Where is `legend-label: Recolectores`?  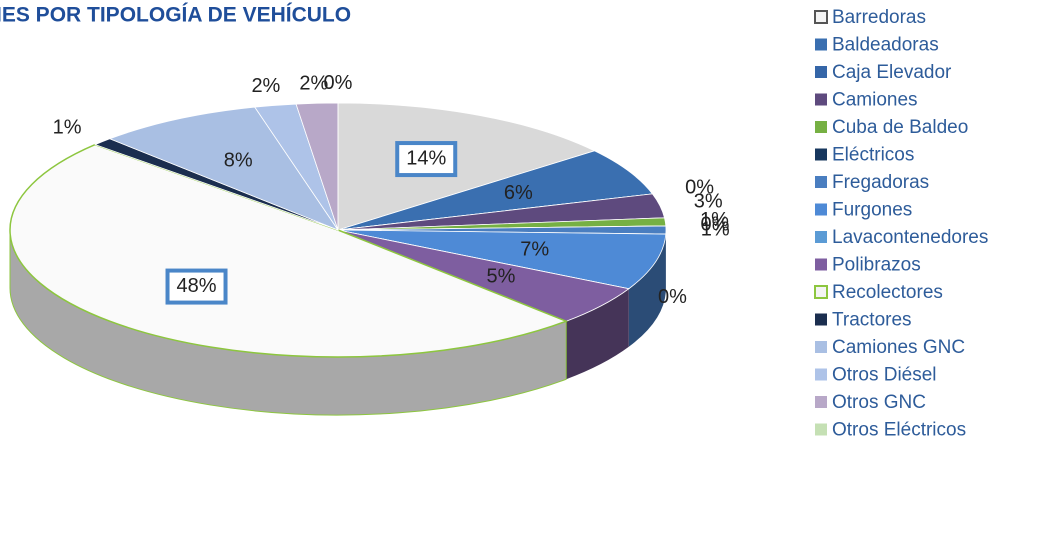
legend-label: Recolectores is located at coordinates (887, 292).